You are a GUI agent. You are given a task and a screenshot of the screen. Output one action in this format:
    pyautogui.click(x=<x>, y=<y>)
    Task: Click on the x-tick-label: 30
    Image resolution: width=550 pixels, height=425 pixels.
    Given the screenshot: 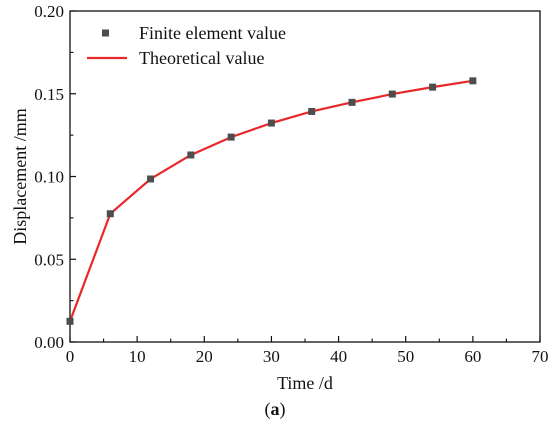 What is the action you would take?
    pyautogui.click(x=271, y=356)
    